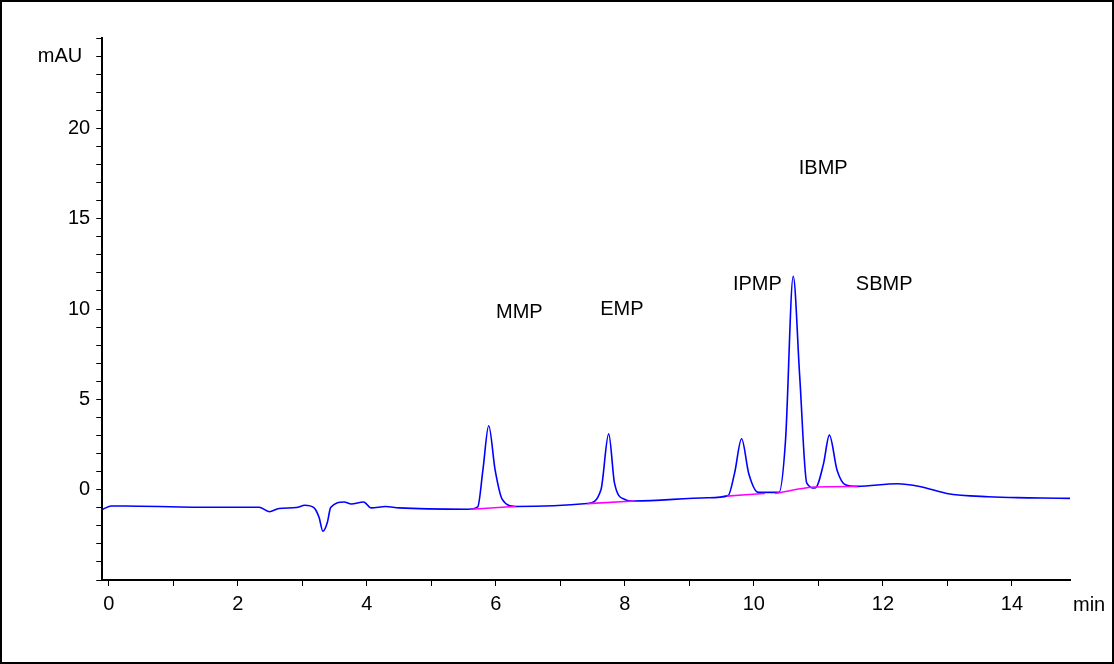 This screenshot has height=664, width=1114. What do you see at coordinates (884, 283) in the screenshot?
I see `annotation: SBMP` at bounding box center [884, 283].